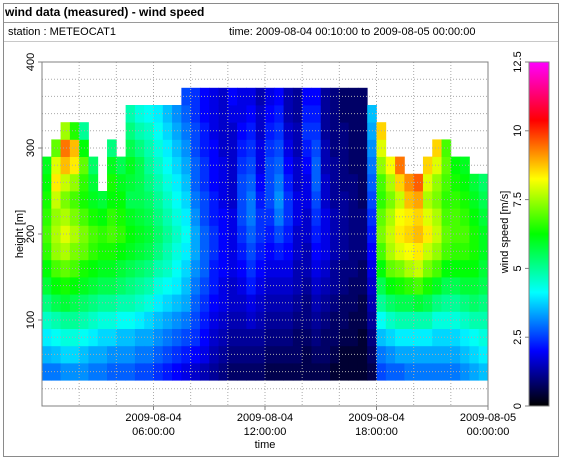 The image size is (564, 462). What do you see at coordinates (105, 12) in the screenshot?
I see `window-title: wind data (measured) - wind speed` at bounding box center [105, 12].